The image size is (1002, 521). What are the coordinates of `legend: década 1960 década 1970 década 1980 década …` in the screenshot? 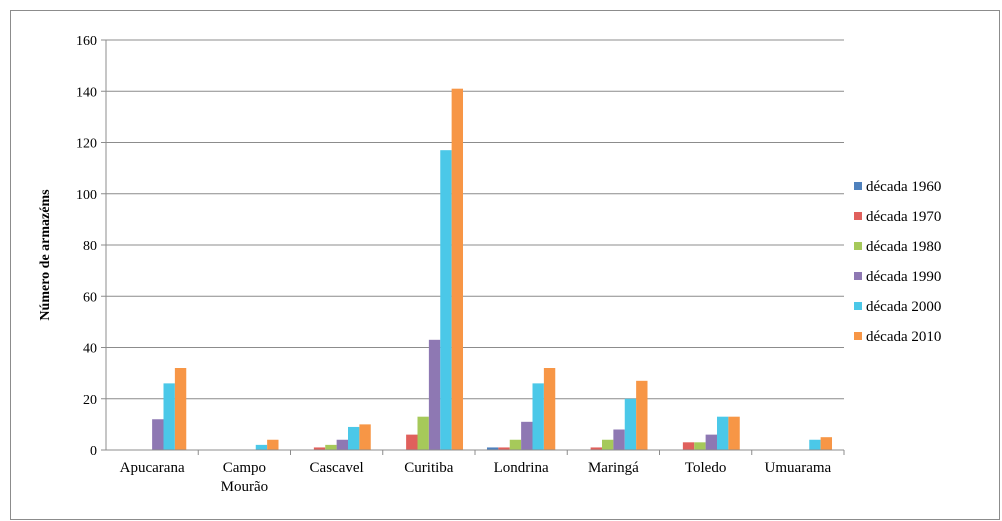 It's located at (897, 262).